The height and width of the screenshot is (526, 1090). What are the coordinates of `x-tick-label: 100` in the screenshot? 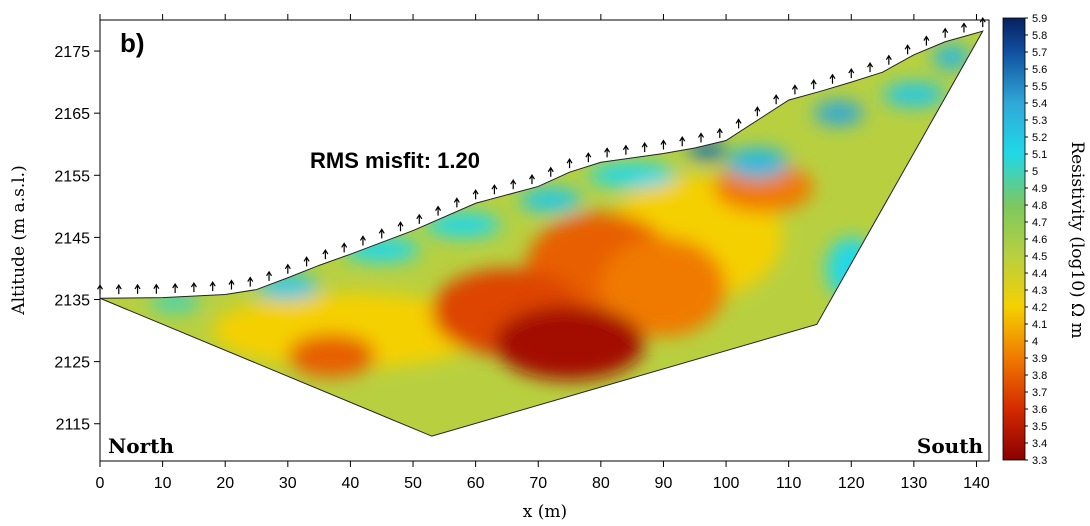 It's located at (726, 483).